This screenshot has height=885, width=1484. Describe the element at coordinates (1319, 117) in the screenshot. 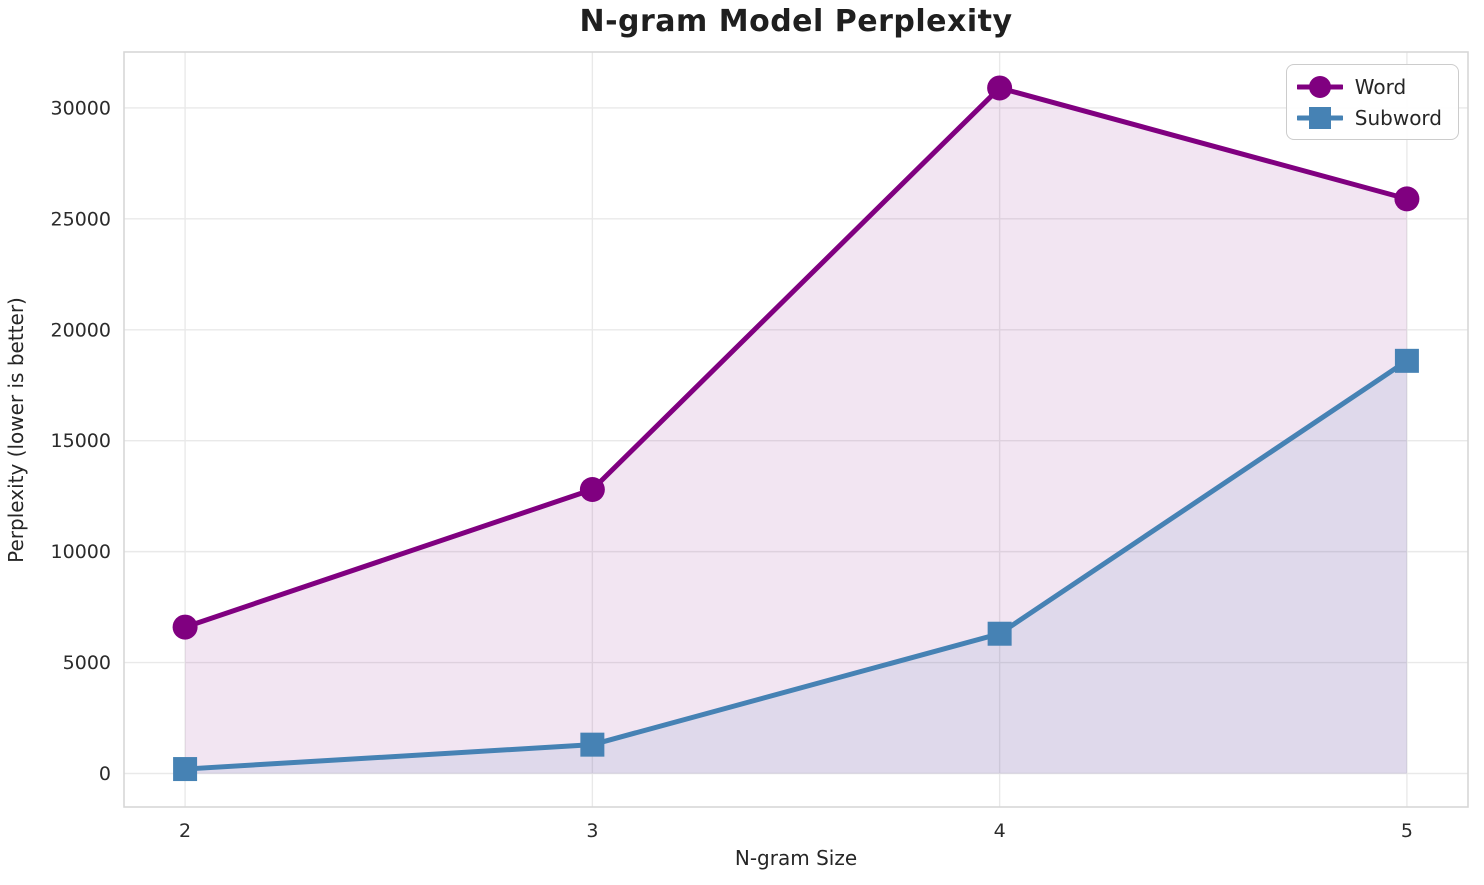

I see `square-marker-icon` at that location.